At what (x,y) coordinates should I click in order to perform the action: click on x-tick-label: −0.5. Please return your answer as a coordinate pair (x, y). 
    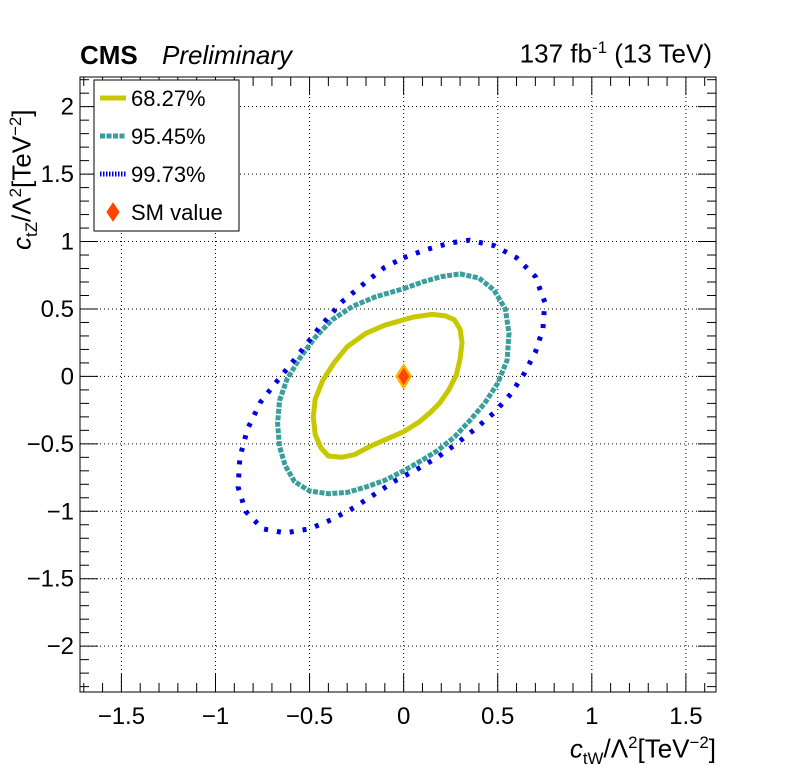
    Looking at the image, I should click on (309, 716).